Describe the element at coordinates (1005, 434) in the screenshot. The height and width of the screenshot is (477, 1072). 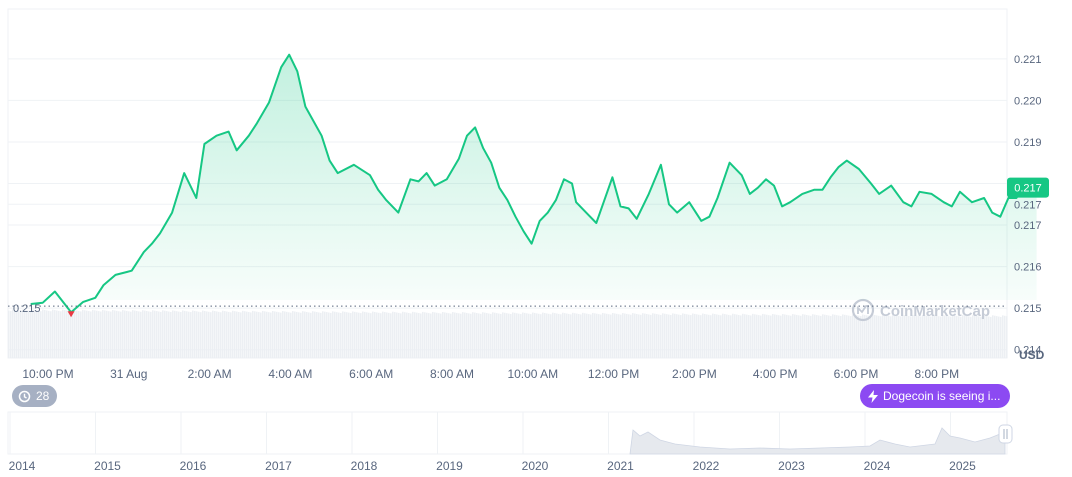
I see `navigator-handle` at that location.